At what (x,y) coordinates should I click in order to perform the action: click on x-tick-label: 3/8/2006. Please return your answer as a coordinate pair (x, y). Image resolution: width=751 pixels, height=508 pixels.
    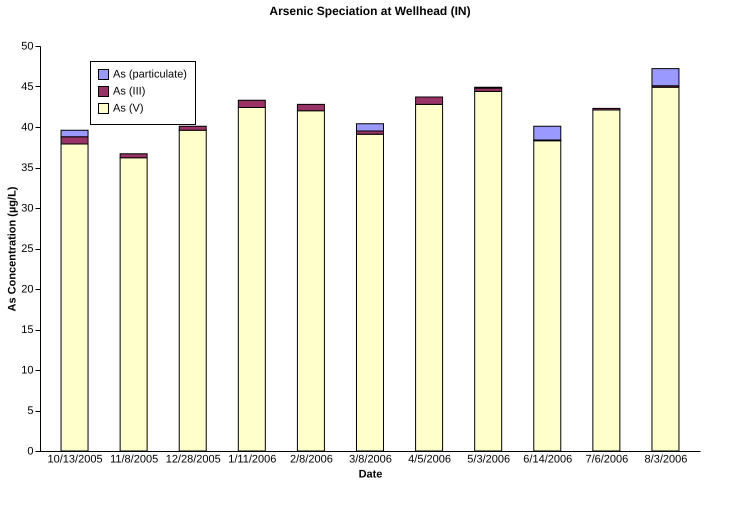
    Looking at the image, I should click on (370, 460).